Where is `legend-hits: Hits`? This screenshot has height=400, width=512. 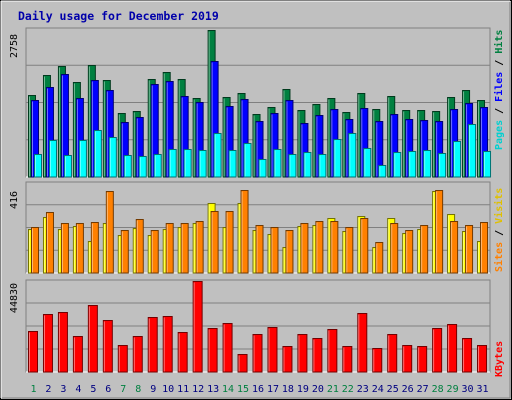
legend-hits: Hits is located at coordinates (499, 42).